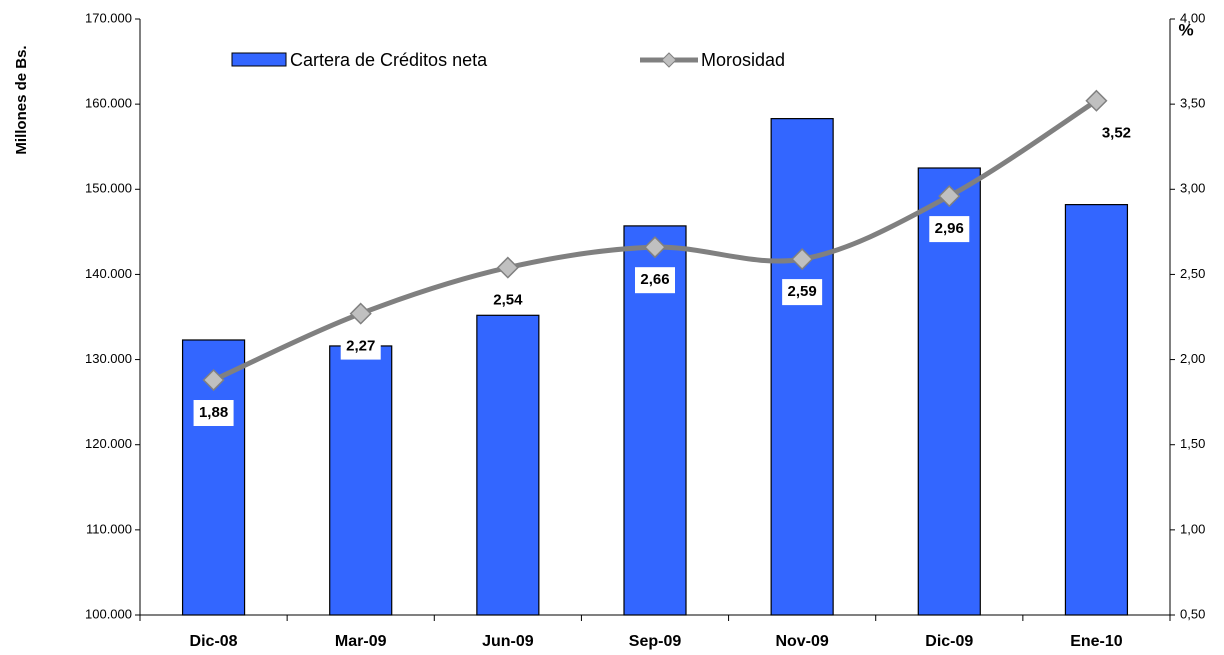 This screenshot has height=655, width=1224. I want to click on y2-tick-label: 1,00, so click(1192, 528).